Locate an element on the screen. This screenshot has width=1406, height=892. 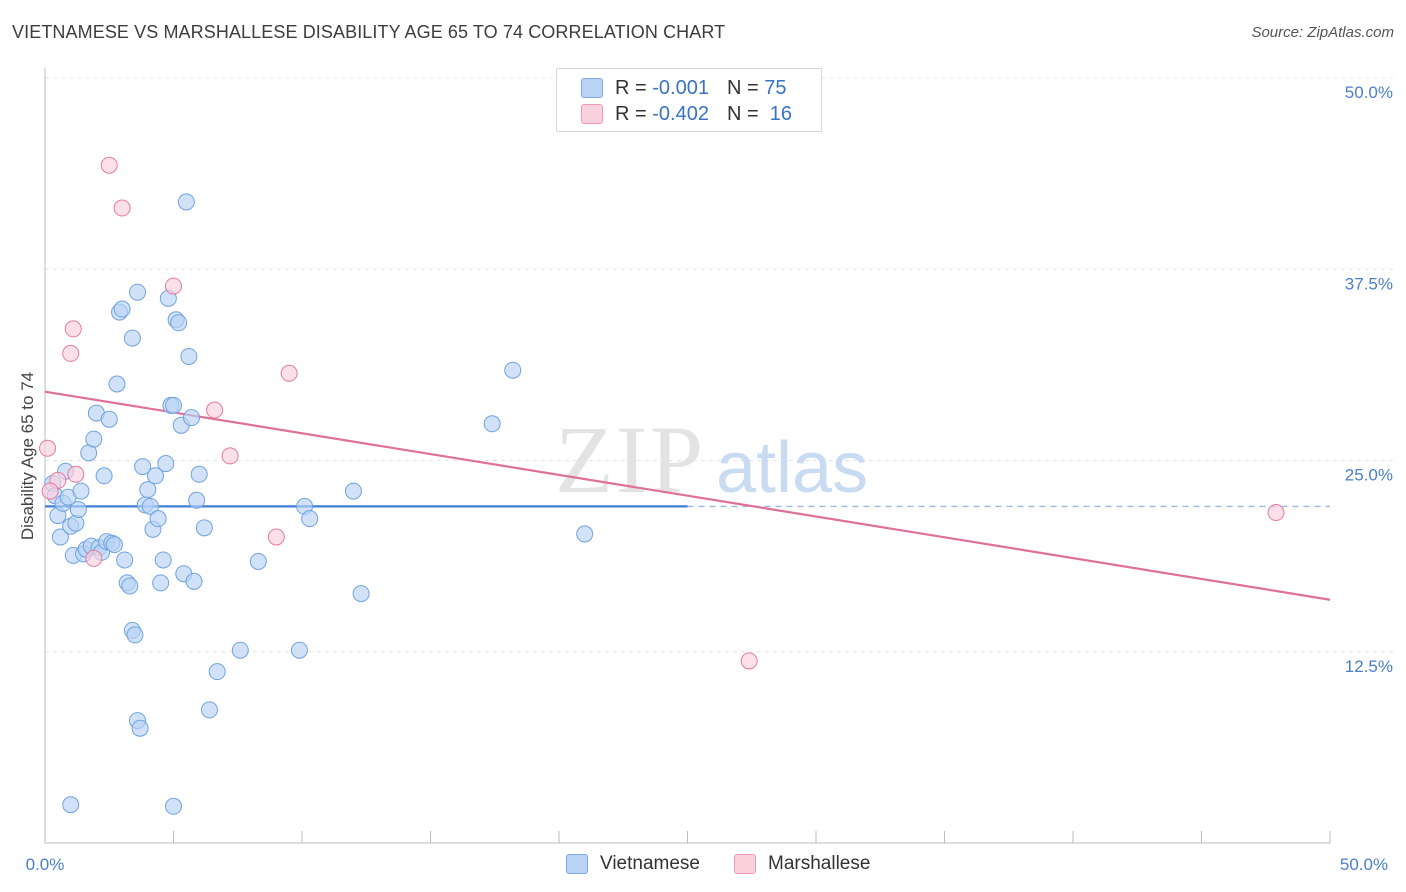
legend-n-value: 16 is located at coordinates (781, 113).